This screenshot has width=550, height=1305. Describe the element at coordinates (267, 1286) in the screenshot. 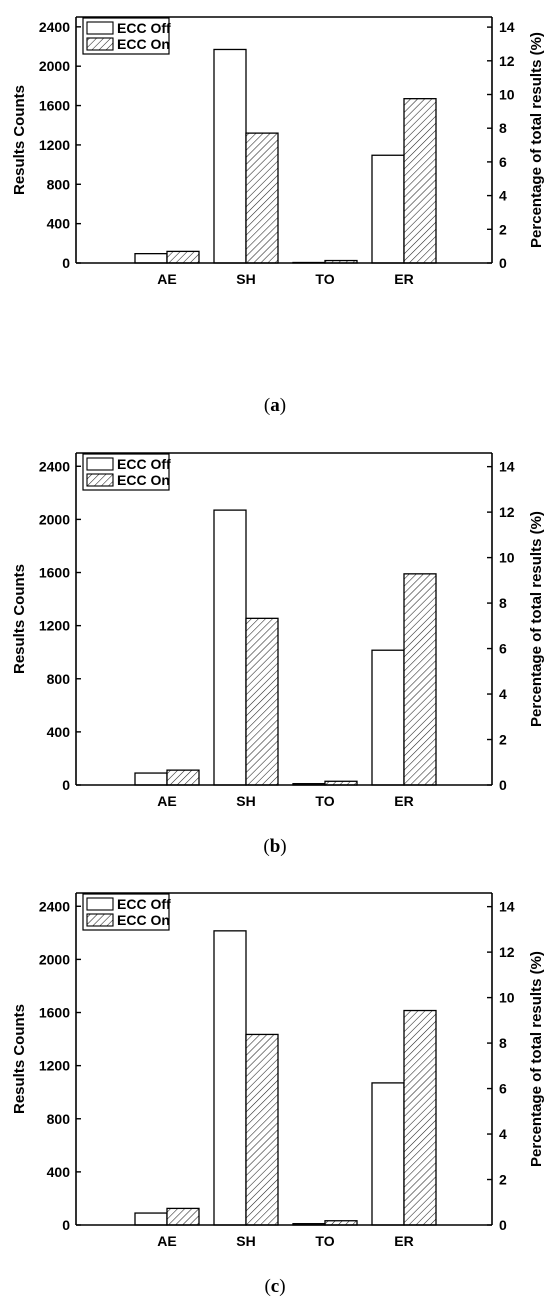

I see `panel-label-open-paren: (` at that location.